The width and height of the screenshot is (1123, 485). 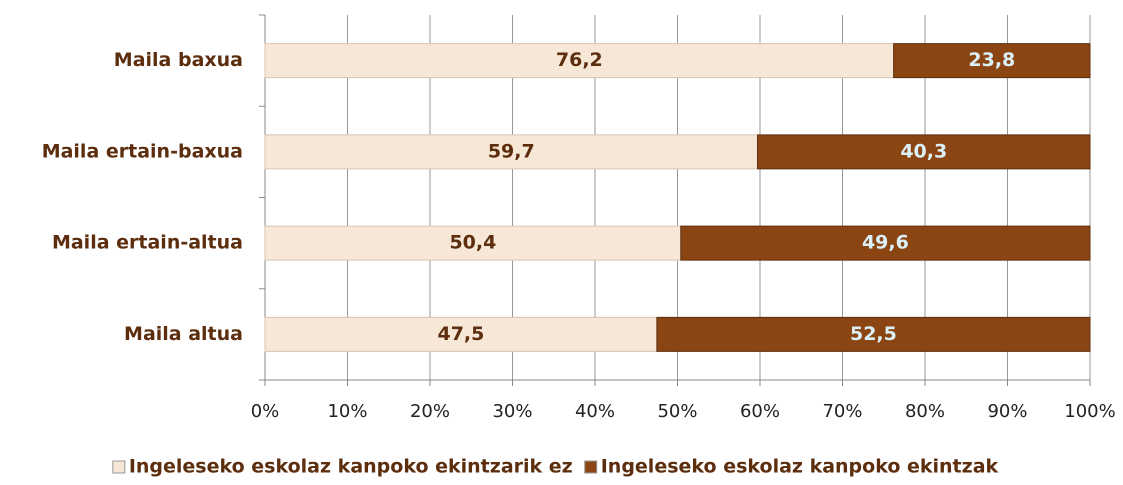 What do you see at coordinates (142, 151) in the screenshot?
I see `category-label: Maila ertain-baxua` at bounding box center [142, 151].